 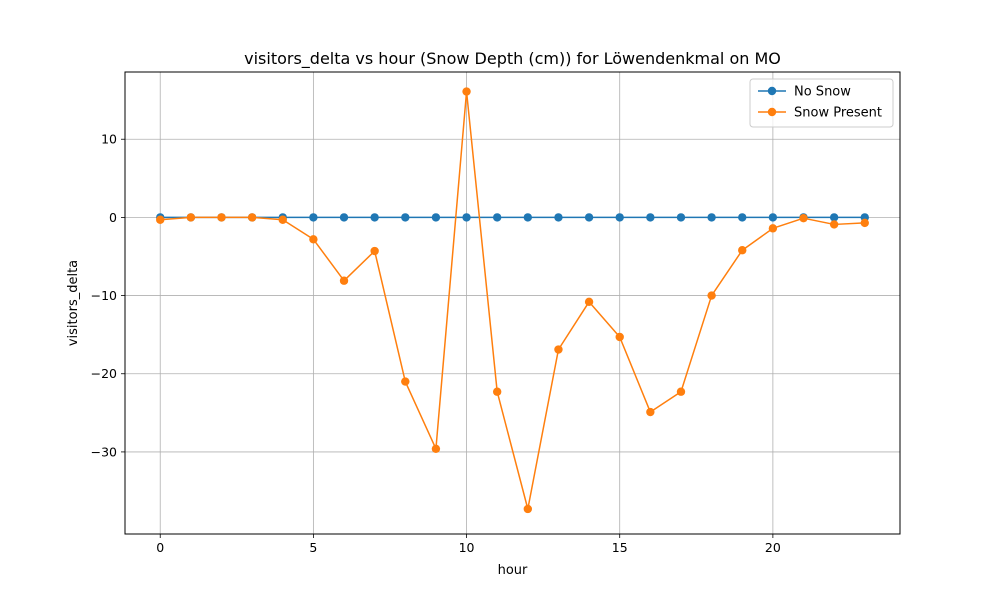 What do you see at coordinates (313, 547) in the screenshot?
I see `x-tick-label: 5` at bounding box center [313, 547].